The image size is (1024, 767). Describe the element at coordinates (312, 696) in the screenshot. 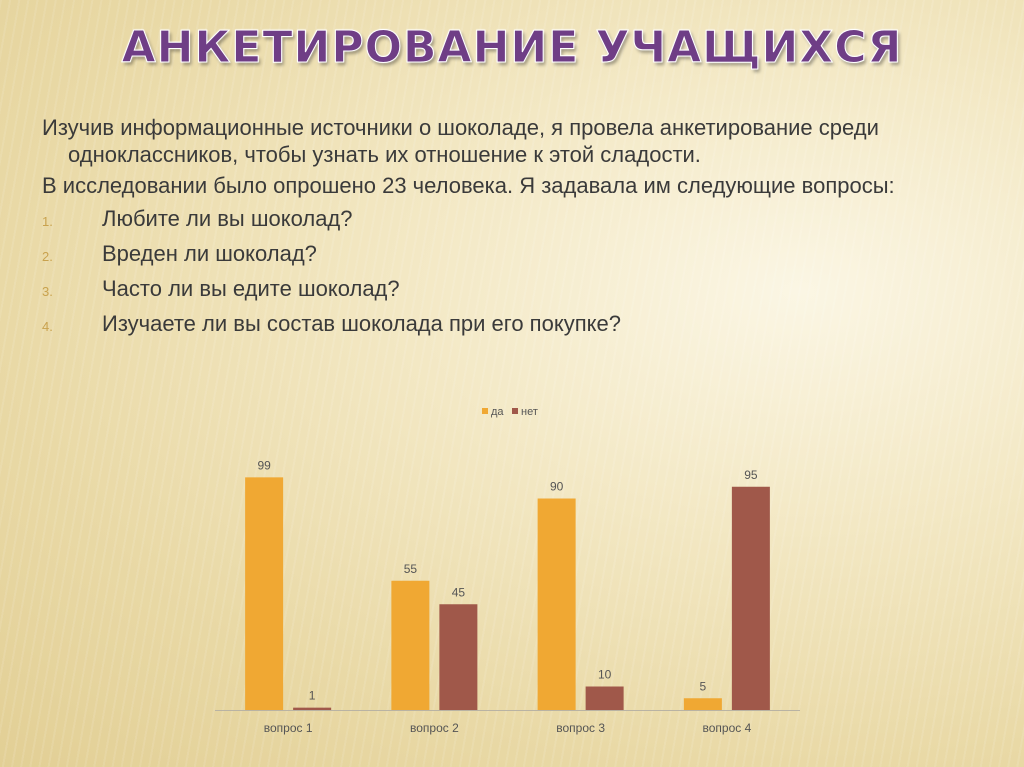

I see `data-label: 1` at that location.